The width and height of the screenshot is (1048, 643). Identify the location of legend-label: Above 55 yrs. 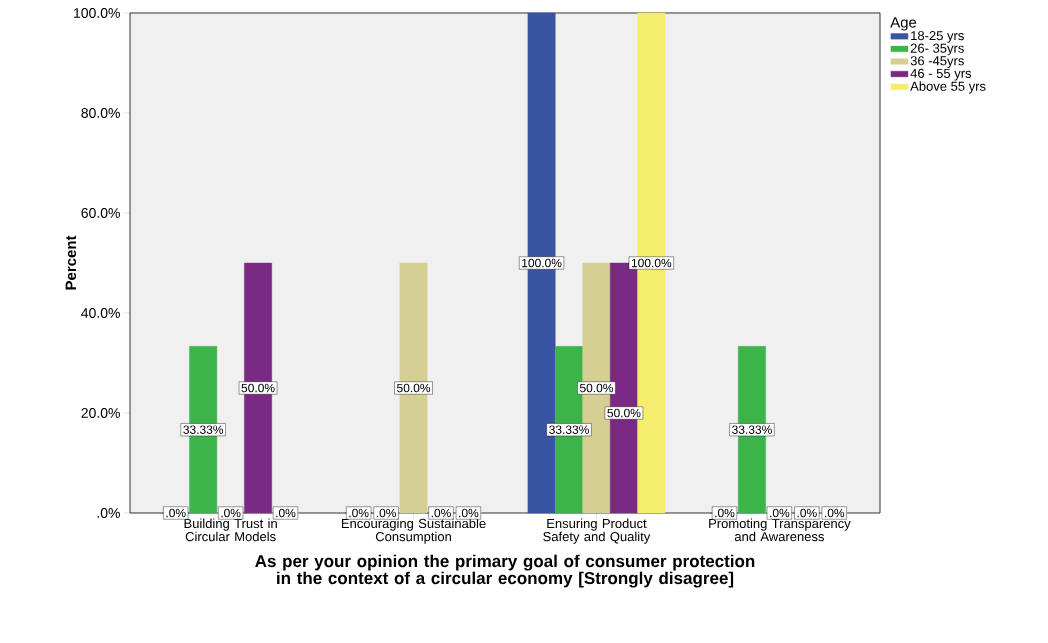
(948, 87).